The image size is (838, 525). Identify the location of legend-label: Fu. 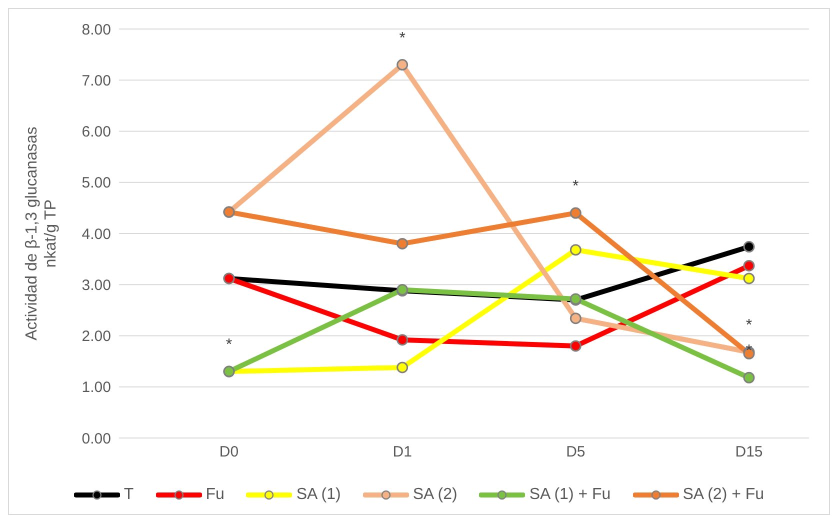
(215, 495).